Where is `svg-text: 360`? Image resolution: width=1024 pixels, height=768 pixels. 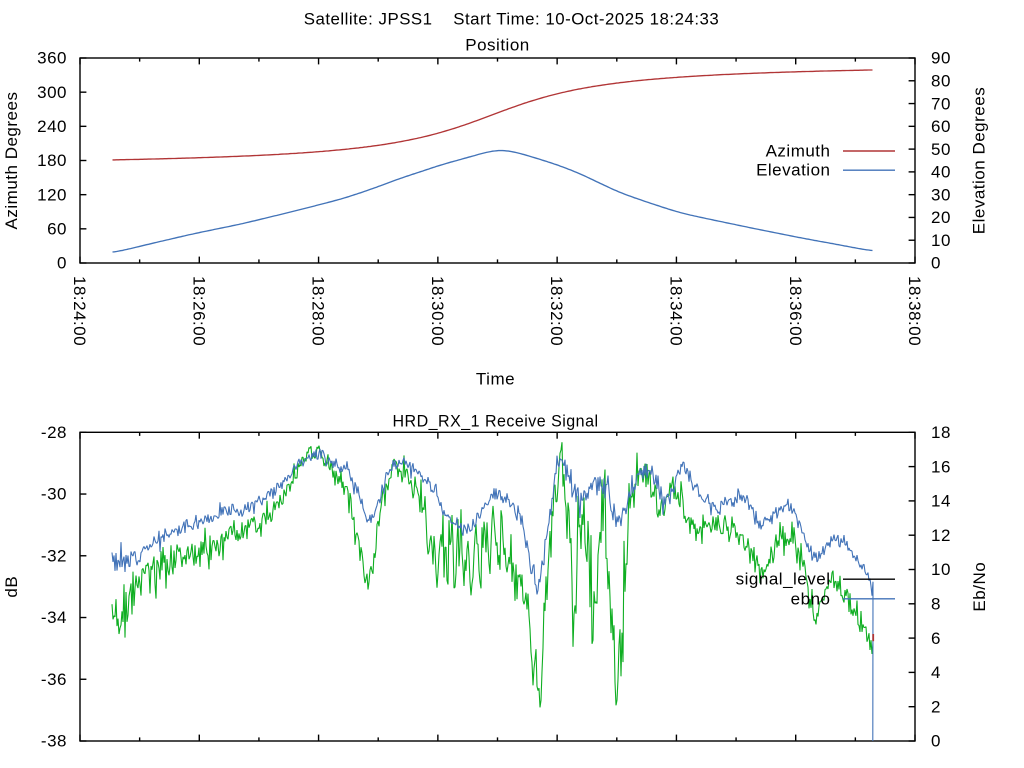 svg-text: 360 is located at coordinates (52, 58).